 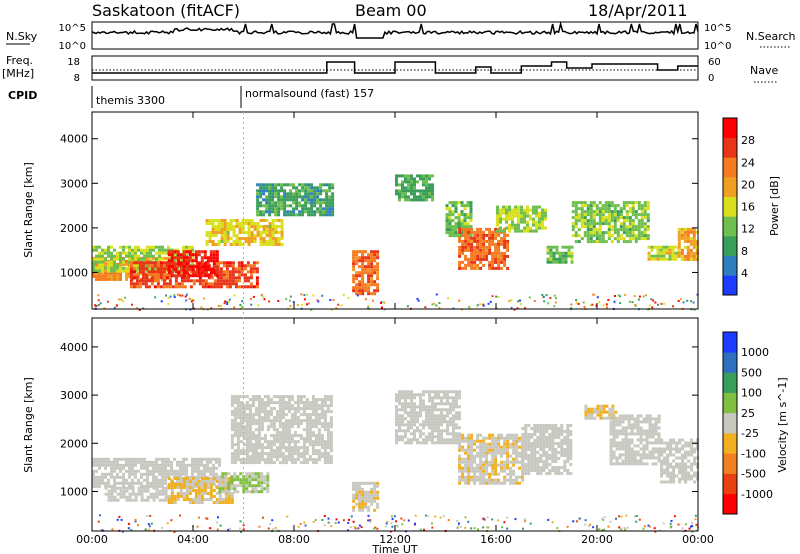 What do you see at coordinates (717, 28) in the screenshot?
I see `nsearch-tick-top: 10^5` at bounding box center [717, 28].